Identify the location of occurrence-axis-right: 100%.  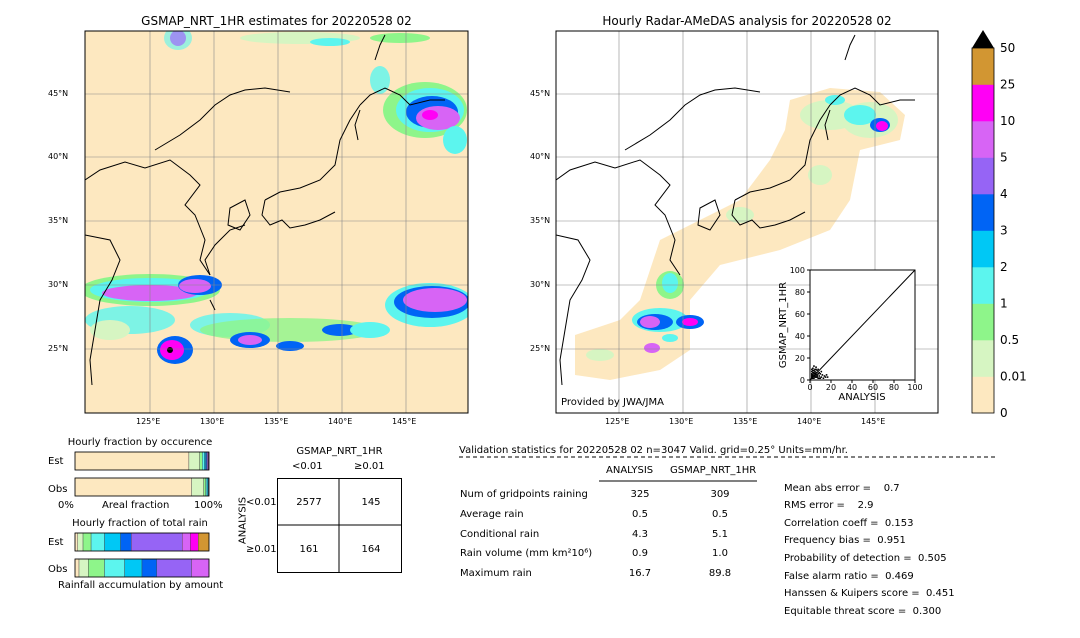
(208, 505).